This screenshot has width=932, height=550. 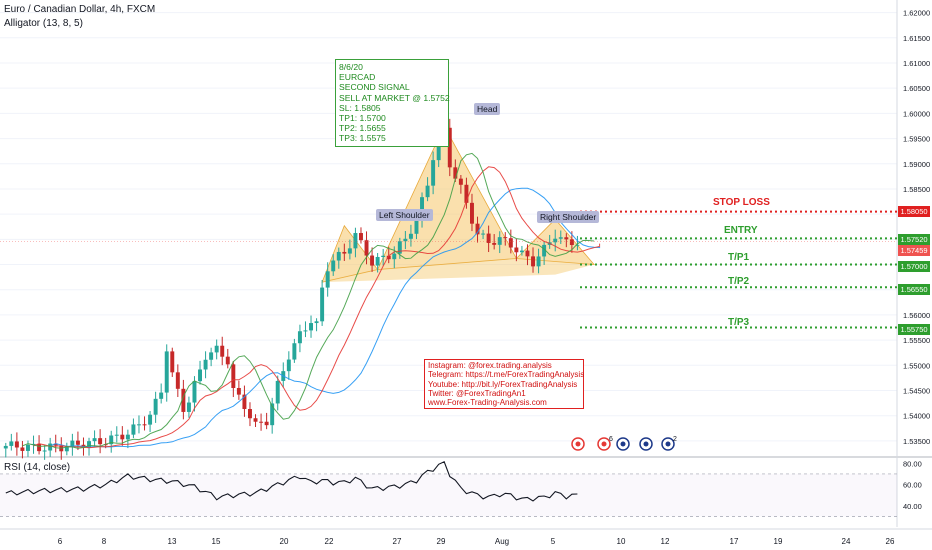 I want to click on social-line: Instagram: @forex.trading.analysis, so click(x=490, y=365).